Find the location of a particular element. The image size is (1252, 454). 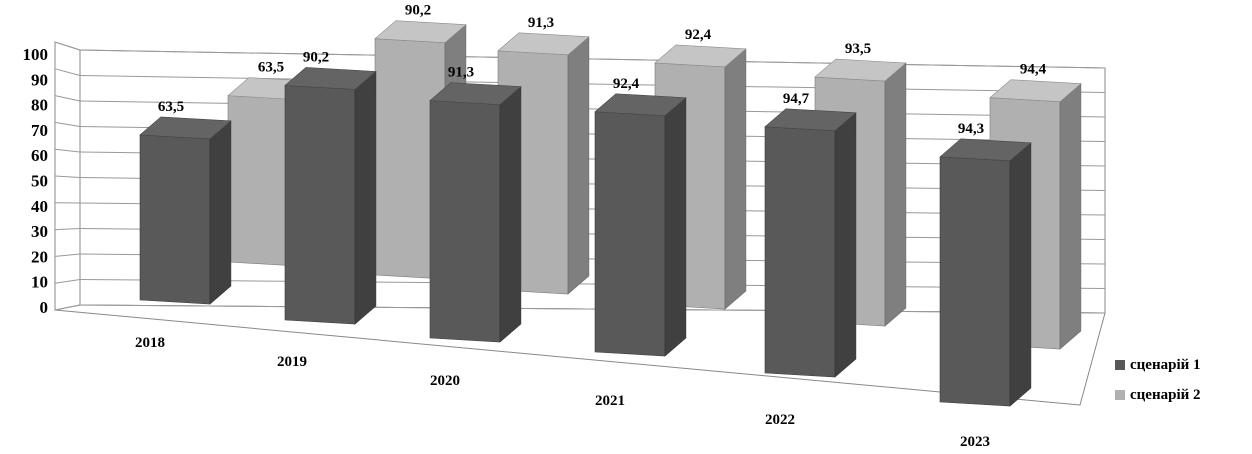

x-category-label: 2023 is located at coordinates (975, 442).